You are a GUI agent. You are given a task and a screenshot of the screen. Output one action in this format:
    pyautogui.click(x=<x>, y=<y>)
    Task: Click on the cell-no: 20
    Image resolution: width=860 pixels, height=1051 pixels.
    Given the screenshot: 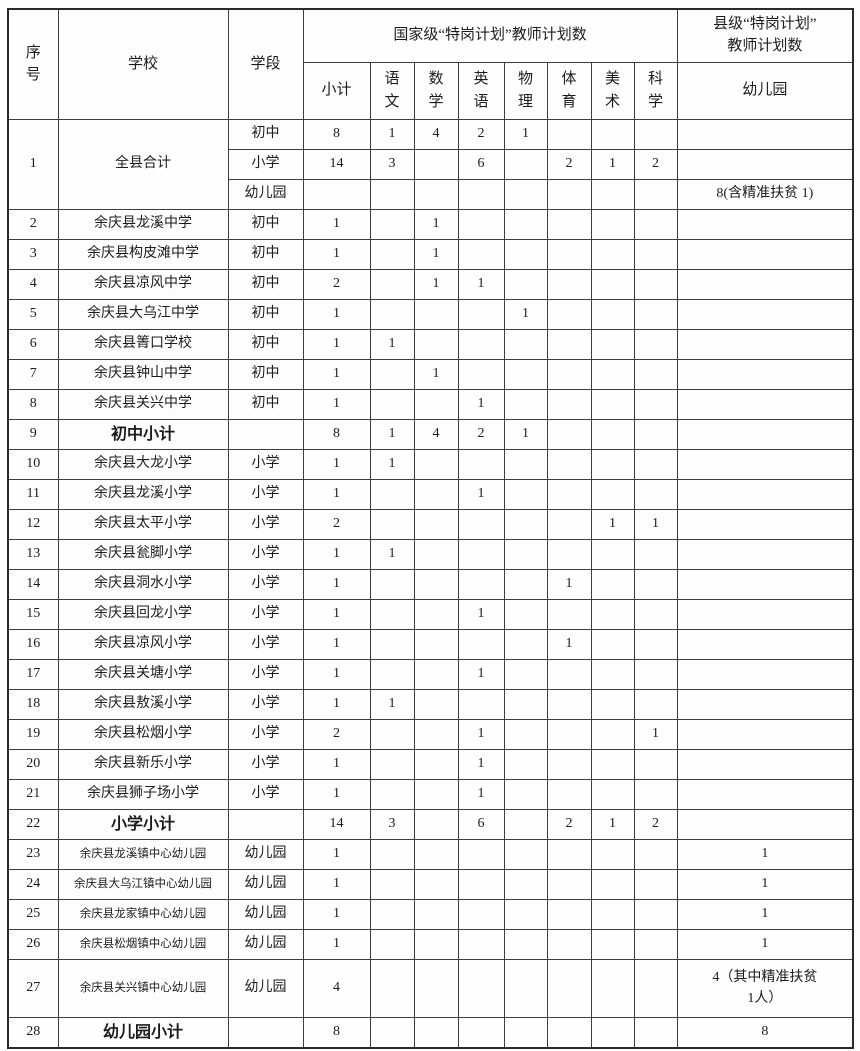 What is the action you would take?
    pyautogui.click(x=33, y=764)
    